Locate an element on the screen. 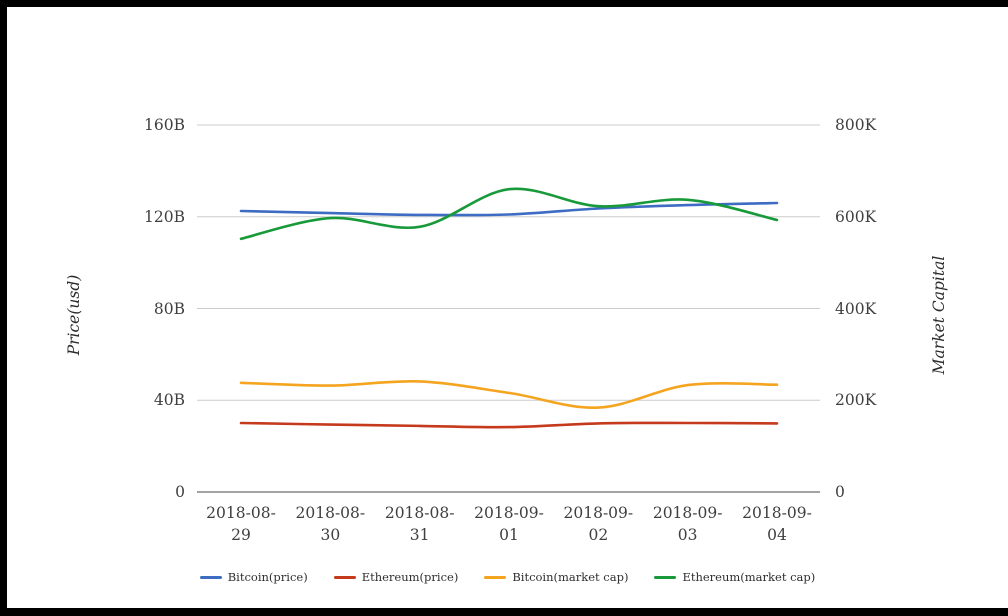  series-line-ethereum-market-cap- is located at coordinates (509, 214).